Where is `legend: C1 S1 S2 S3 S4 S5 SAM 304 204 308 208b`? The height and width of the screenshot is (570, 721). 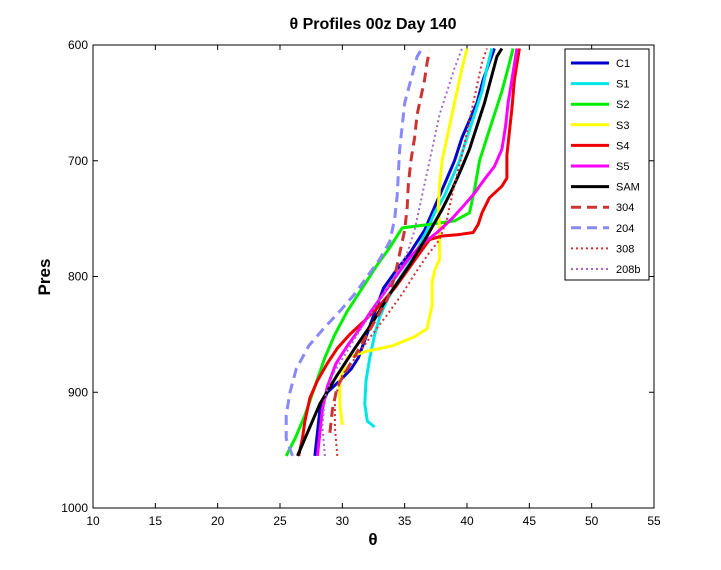 legend: C1 S1 S2 S3 S4 S5 SAM 304 204 308 208b is located at coordinates (607, 164).